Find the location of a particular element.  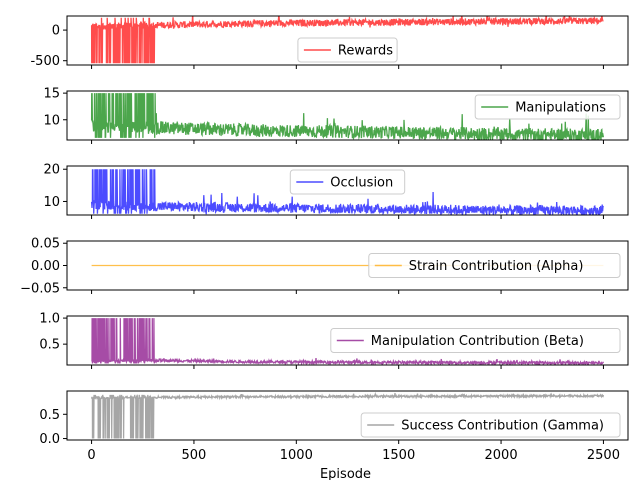

legend: Manipulations is located at coordinates (547, 107).